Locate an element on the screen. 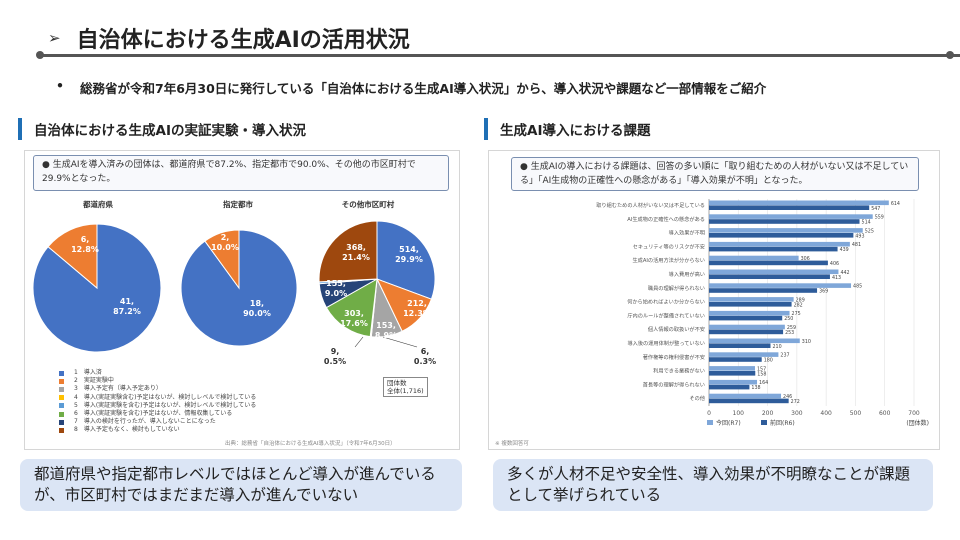 The height and width of the screenshot is (540, 960). value-label-previous: 547 is located at coordinates (875, 209).